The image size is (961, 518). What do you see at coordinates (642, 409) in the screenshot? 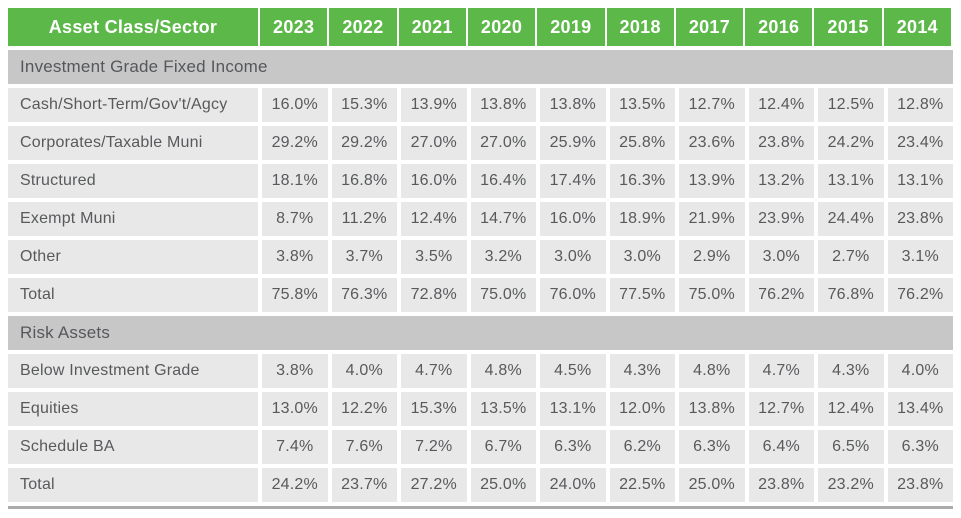
I see `value-cell: 12.0%` at bounding box center [642, 409].